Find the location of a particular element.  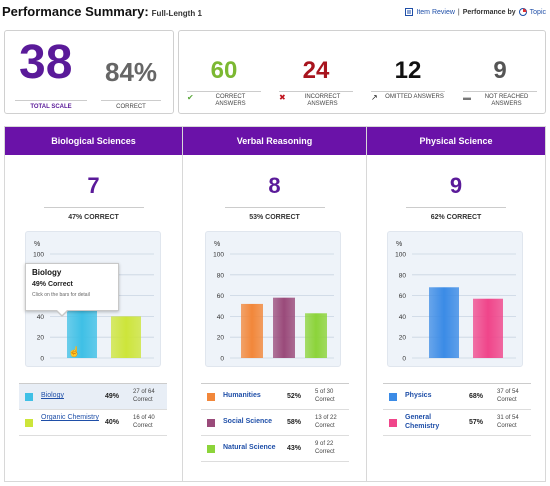

correct-count: 60 ✔ CORRECT ANSWERS is located at coordinates (224, 73).